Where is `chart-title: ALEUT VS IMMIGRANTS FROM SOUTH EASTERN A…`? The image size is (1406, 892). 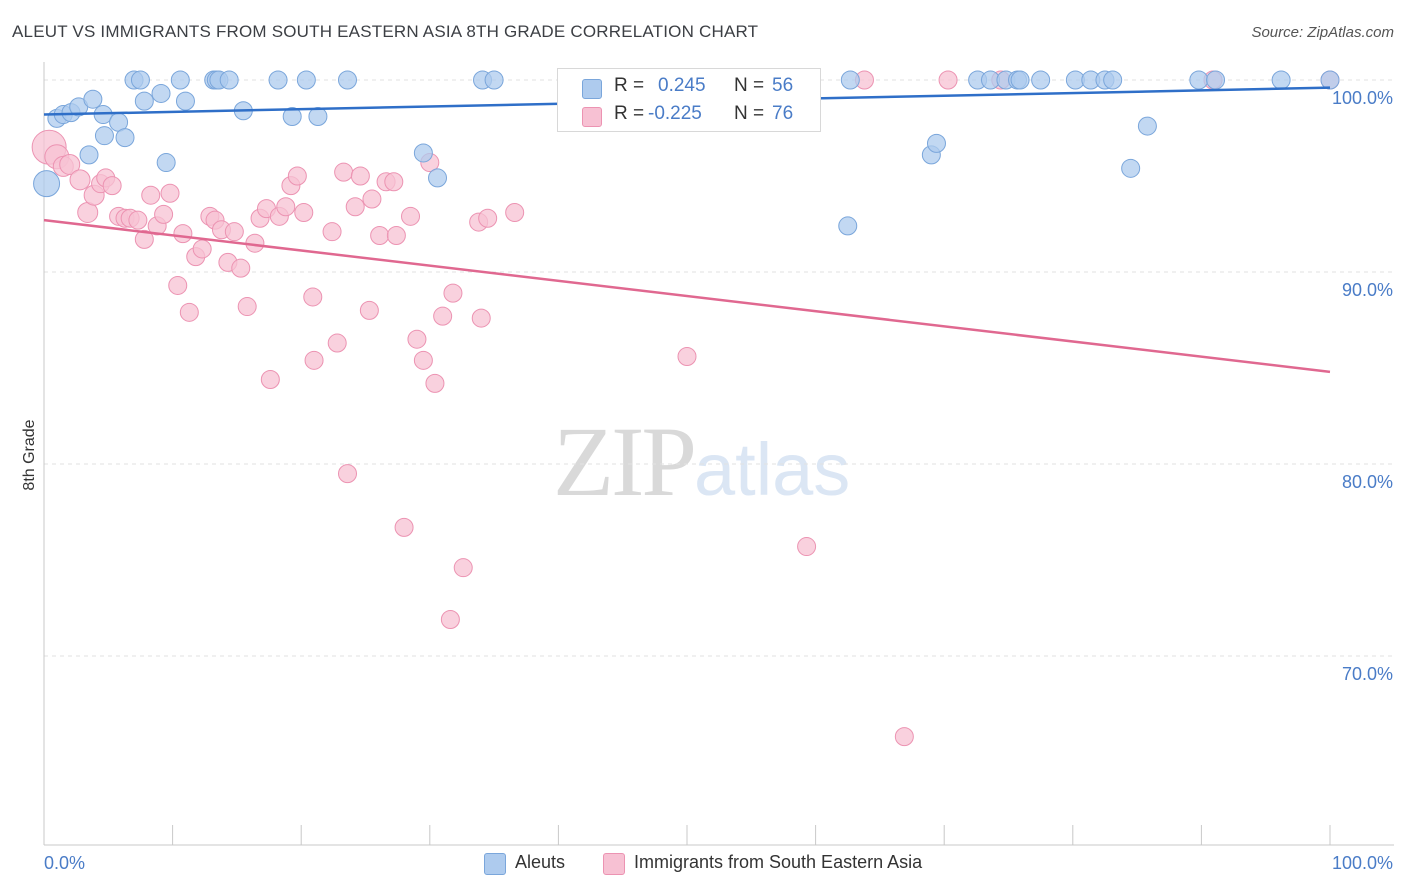
chart-title: ALEUT VS IMMIGRANTS FROM SOUTH EASTERN A… is located at coordinates (385, 31).